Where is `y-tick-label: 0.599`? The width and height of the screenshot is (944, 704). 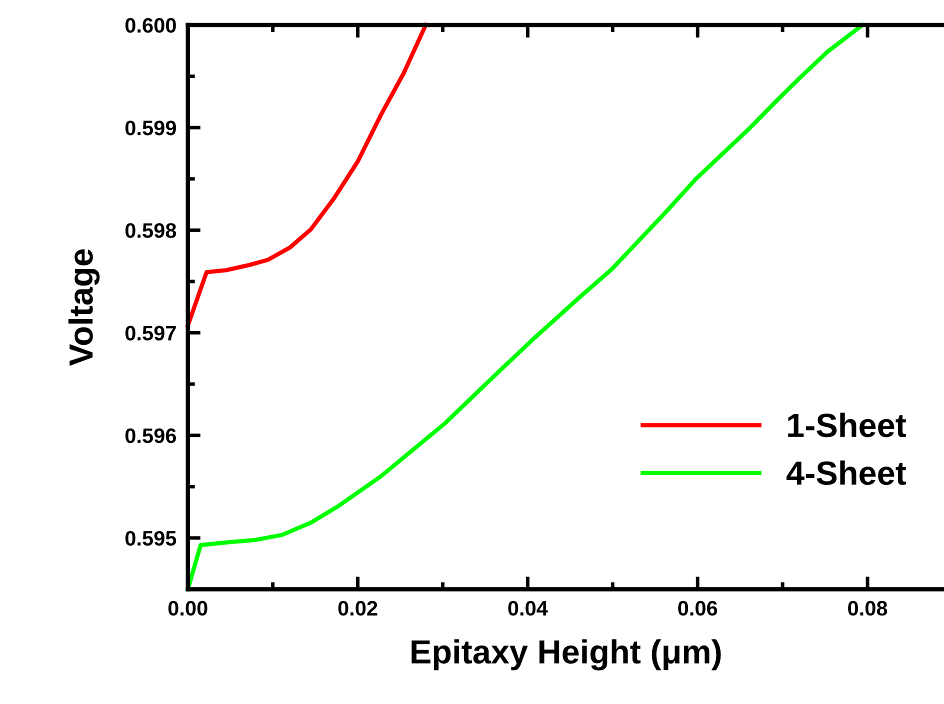 y-tick-label: 0.599 is located at coordinates (150, 128).